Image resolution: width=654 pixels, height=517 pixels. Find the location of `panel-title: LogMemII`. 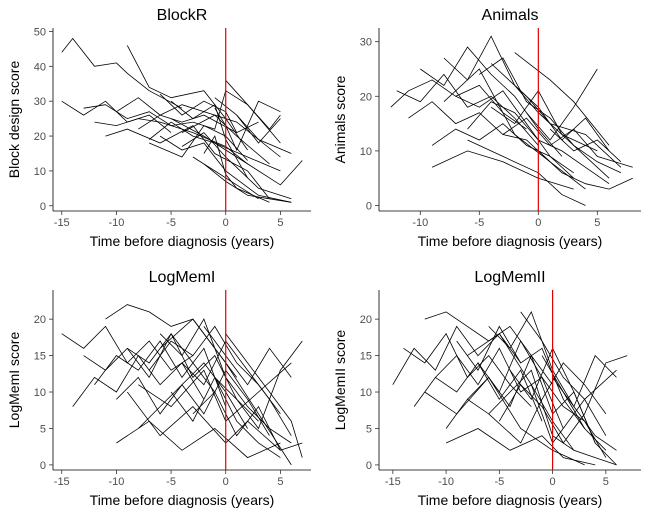

panel-title: LogMemII is located at coordinates (509, 277).